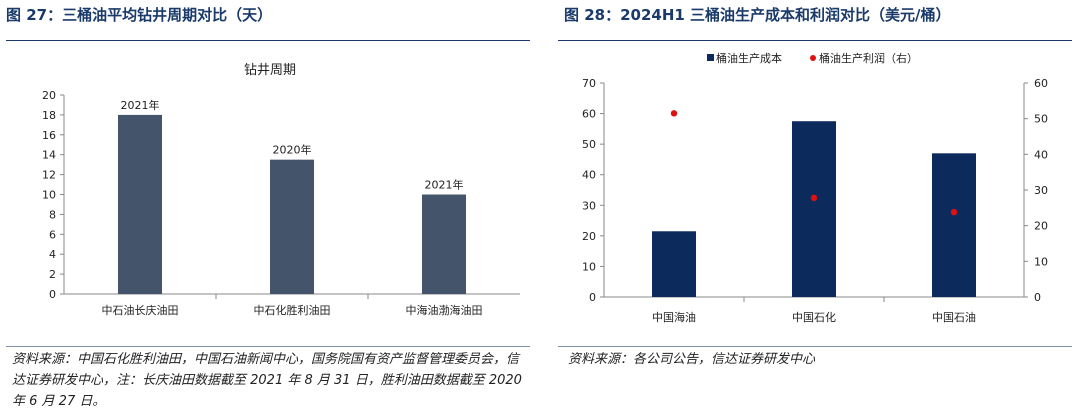 Image resolution: width=1080 pixels, height=419 pixels. What do you see at coordinates (49, 115) in the screenshot?
I see `y-tick-label: 18` at bounding box center [49, 115].